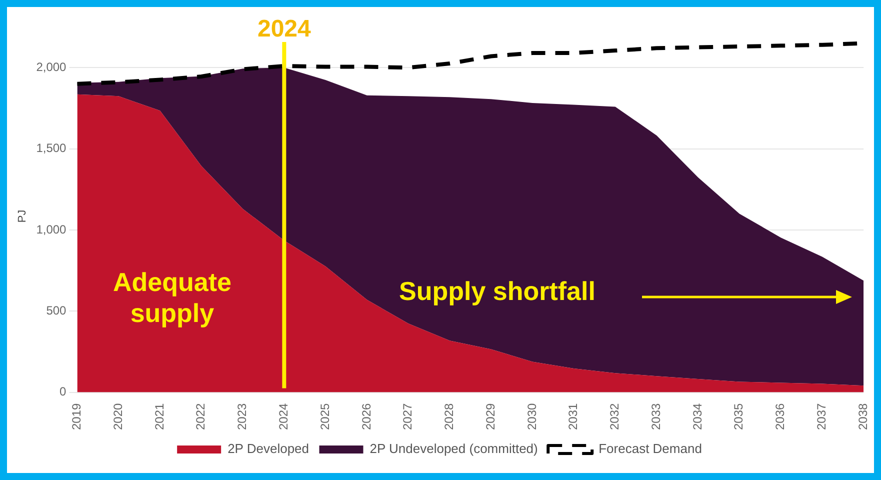 This screenshot has height=480, width=881. What do you see at coordinates (63, 391) in the screenshot?
I see `y-tick-label: 0` at bounding box center [63, 391].